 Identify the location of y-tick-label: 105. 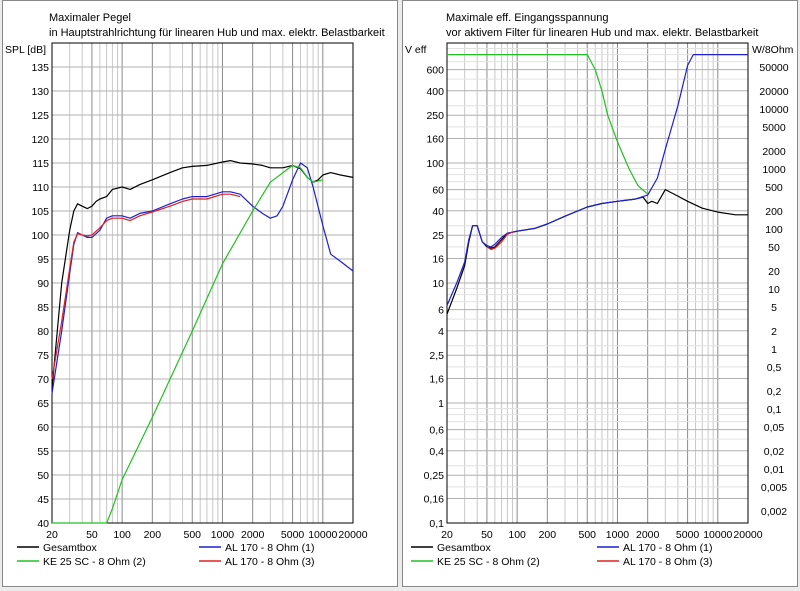
(40, 212).